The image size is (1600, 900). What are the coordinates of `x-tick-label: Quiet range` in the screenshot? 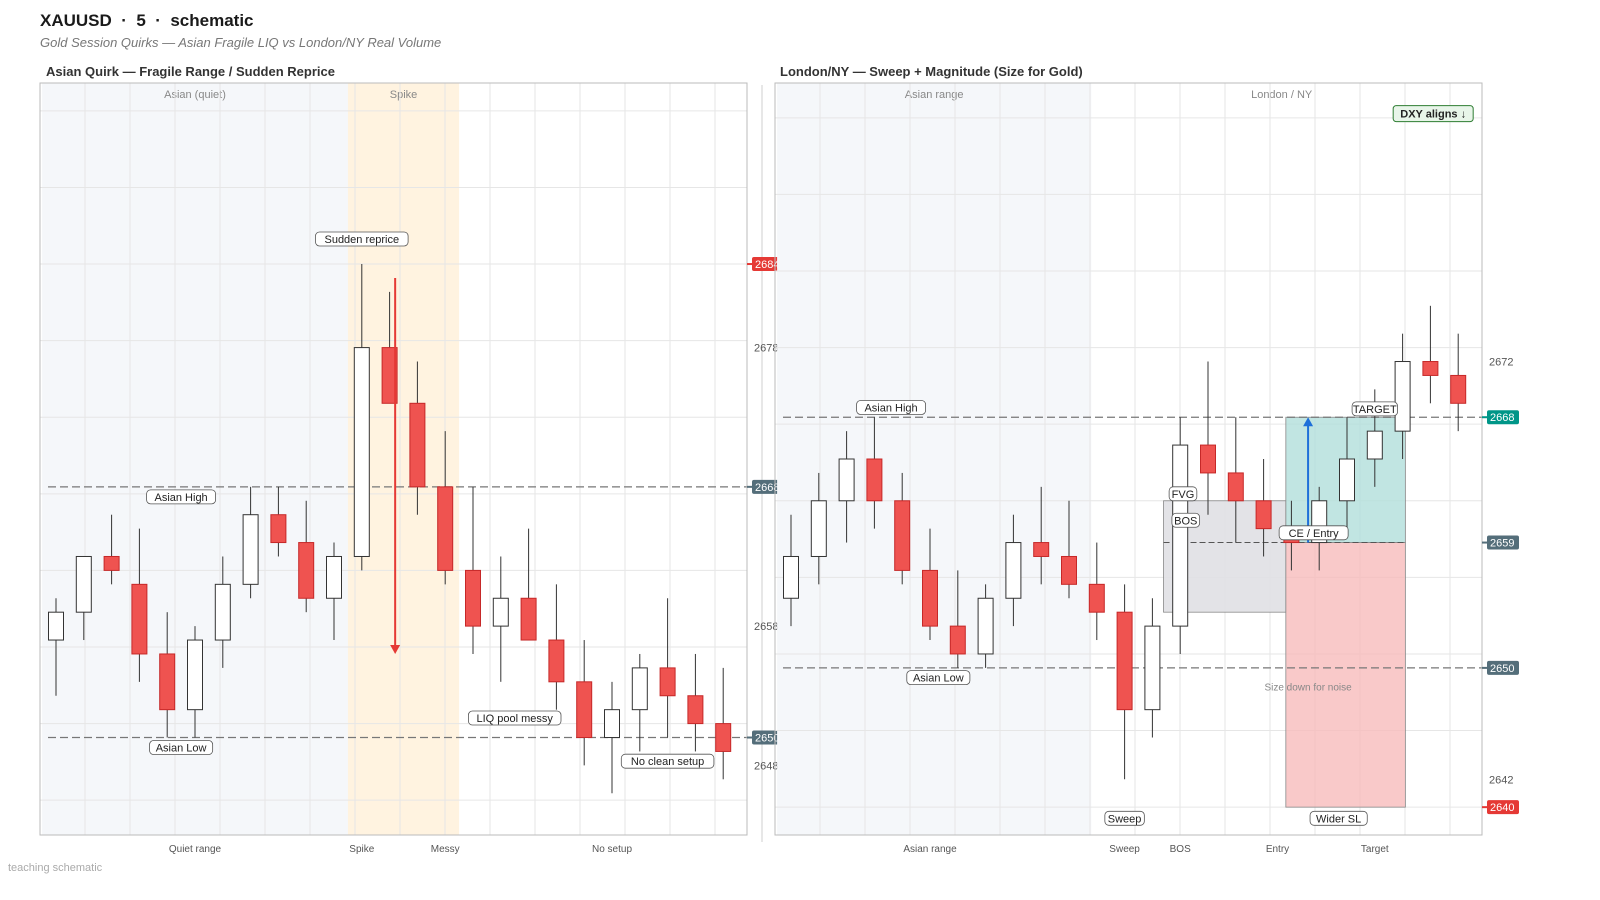 It's located at (195, 849).